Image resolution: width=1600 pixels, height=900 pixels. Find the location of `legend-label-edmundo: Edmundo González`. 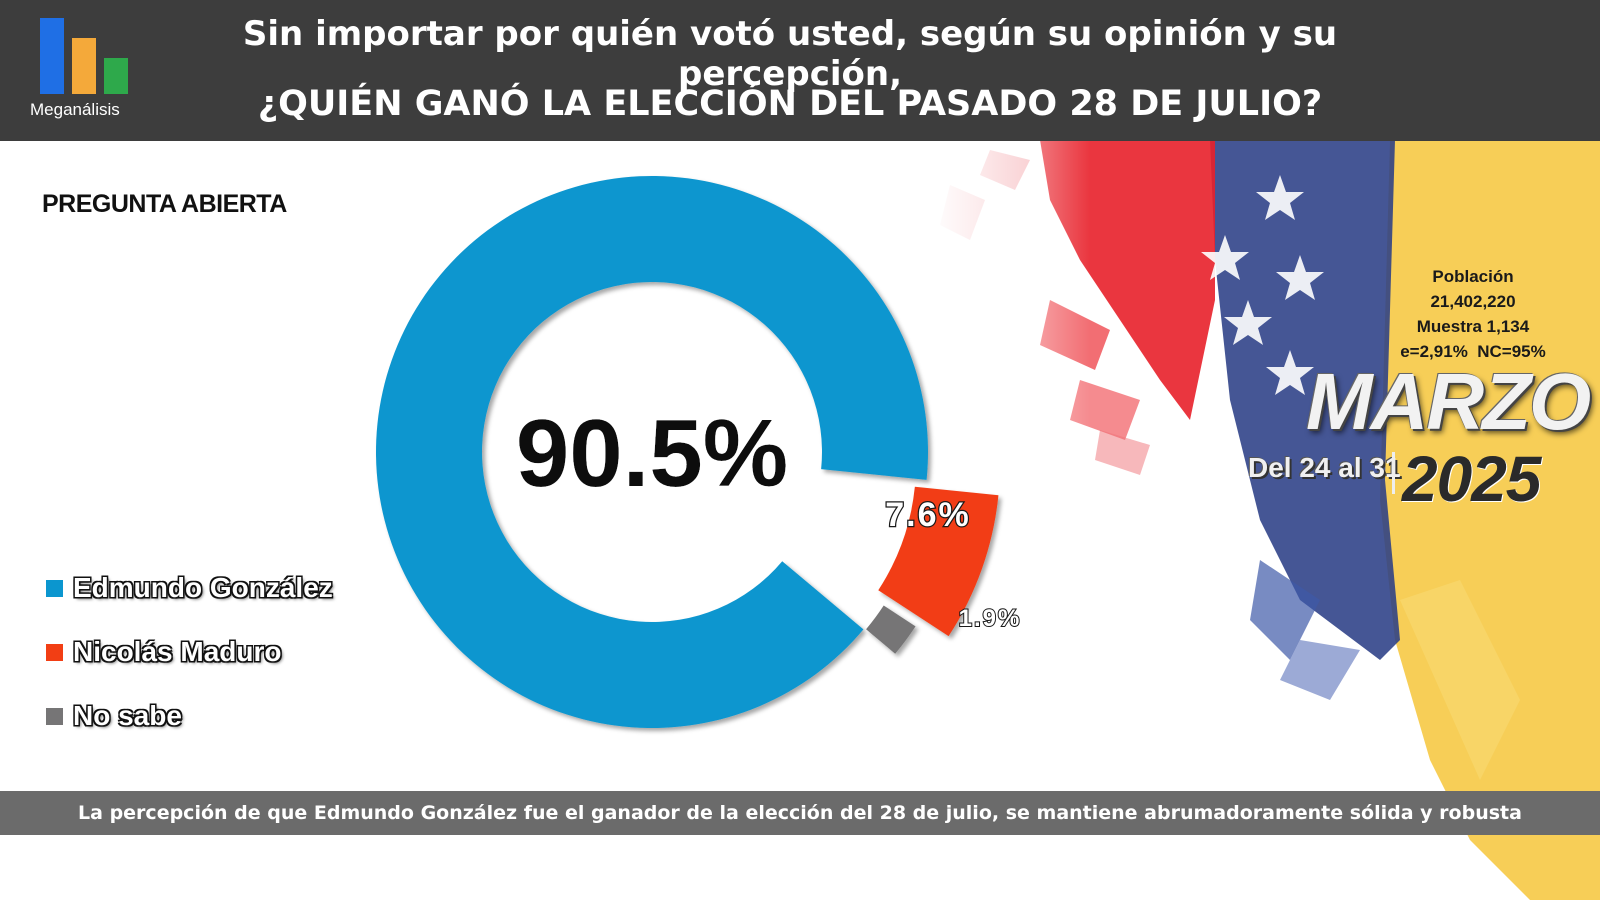

legend-label-edmundo: Edmundo González is located at coordinates (203, 587).